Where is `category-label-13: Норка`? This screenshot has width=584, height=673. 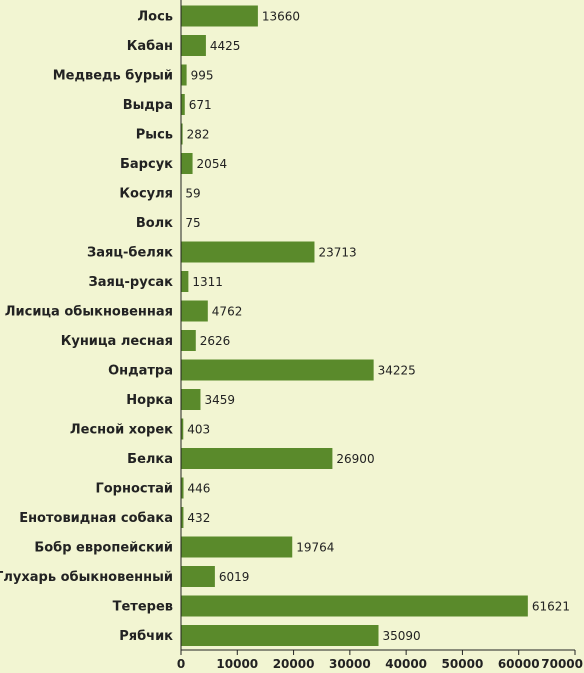 category-label-13: Норка is located at coordinates (149, 400).